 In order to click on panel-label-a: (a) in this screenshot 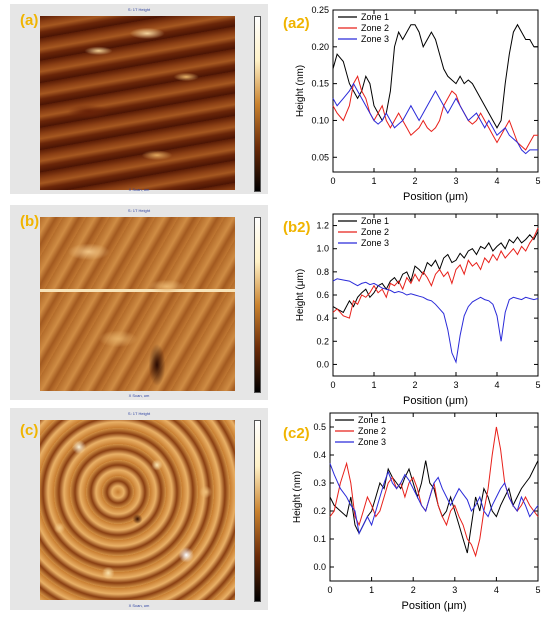, I will do `click(29, 20)`.